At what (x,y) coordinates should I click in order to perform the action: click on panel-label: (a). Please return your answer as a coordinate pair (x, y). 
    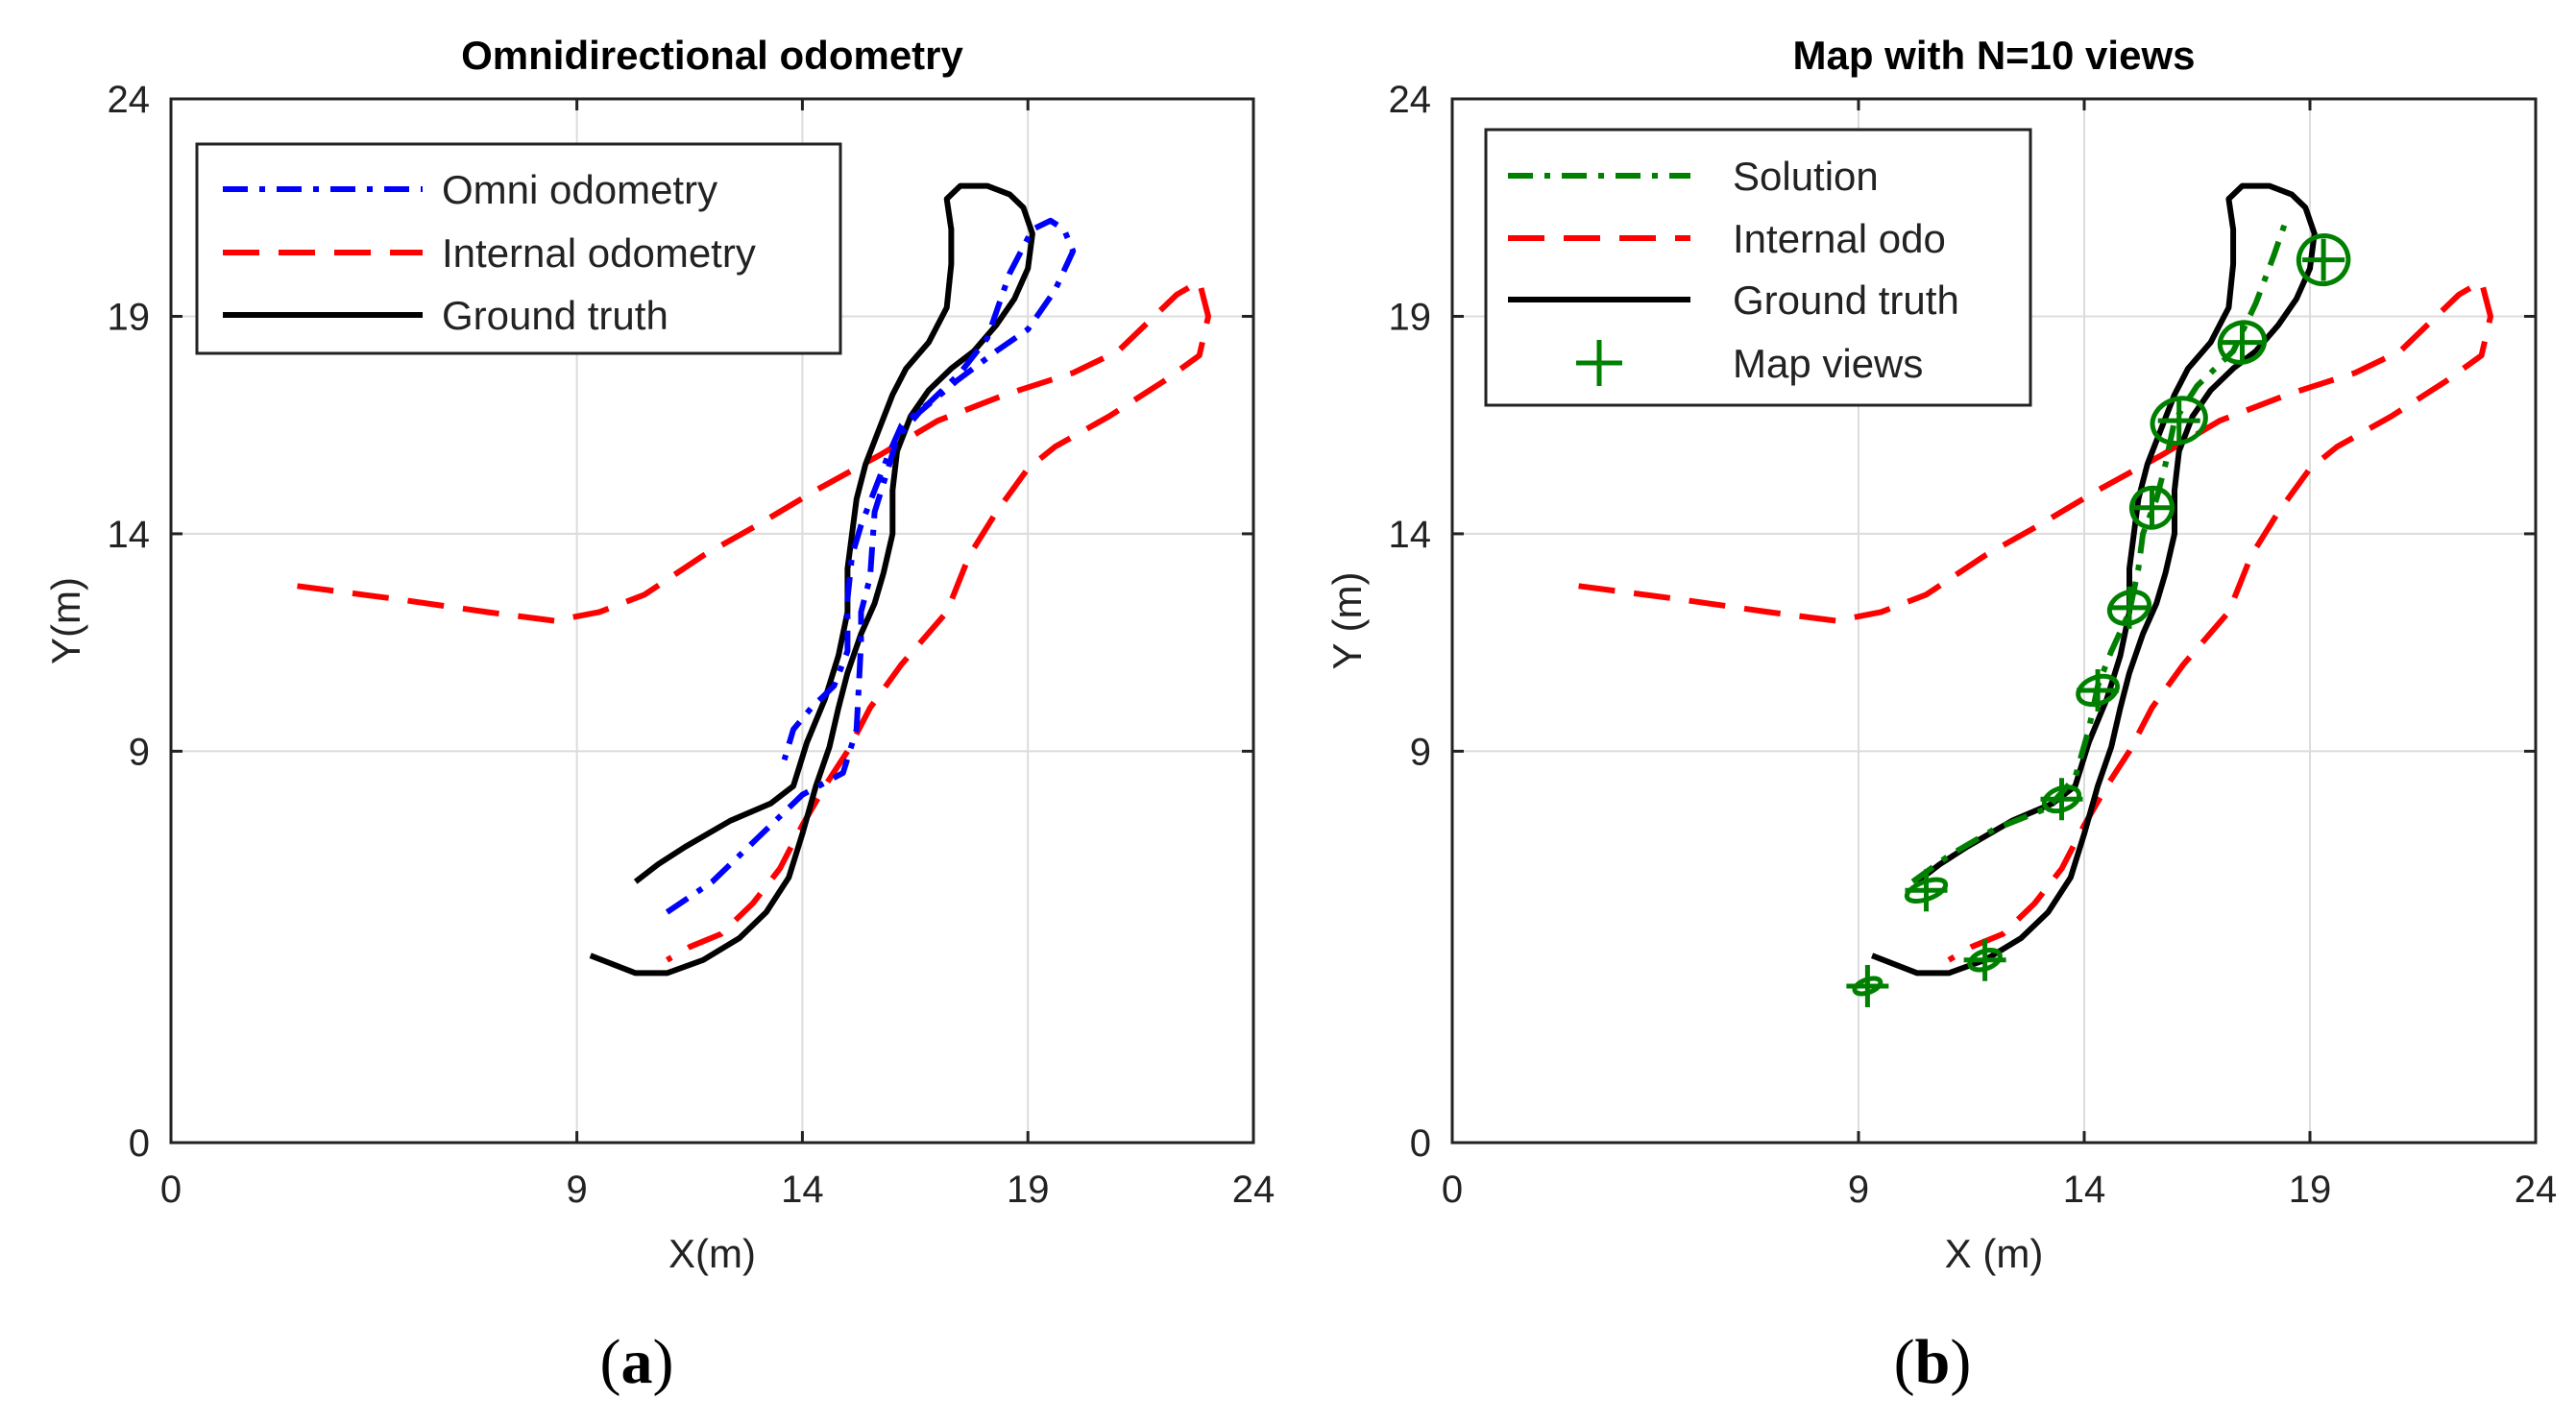
    Looking at the image, I should click on (637, 1362).